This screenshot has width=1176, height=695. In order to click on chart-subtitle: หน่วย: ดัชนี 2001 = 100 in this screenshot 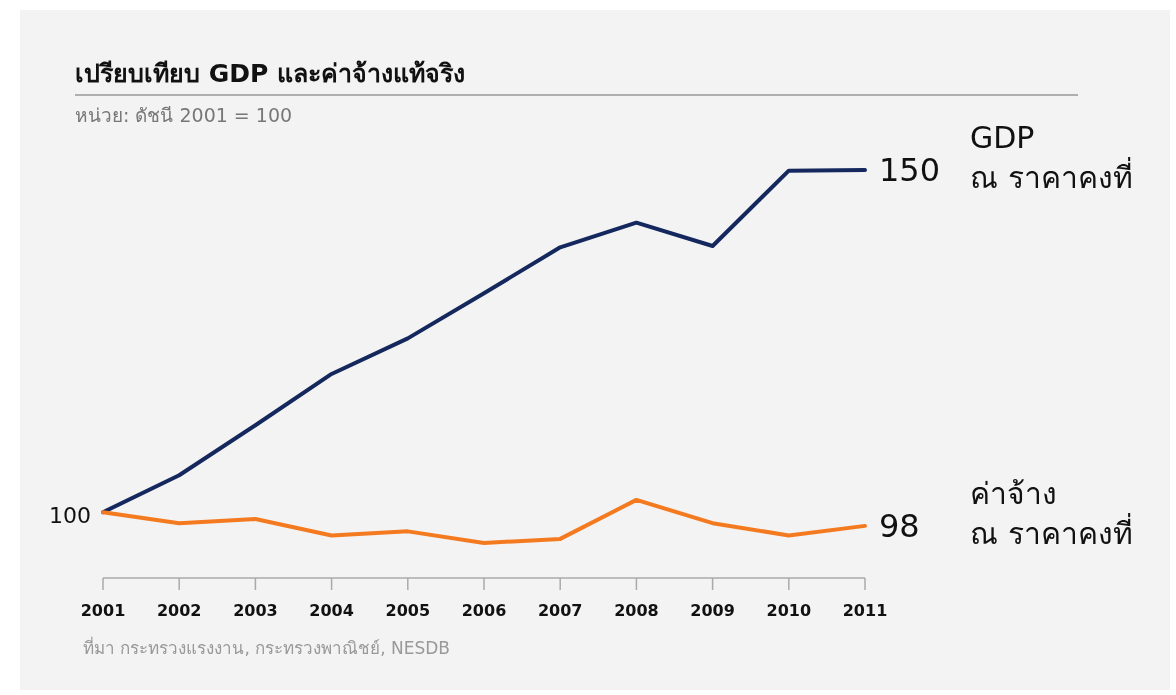, I will do `click(184, 115)`.